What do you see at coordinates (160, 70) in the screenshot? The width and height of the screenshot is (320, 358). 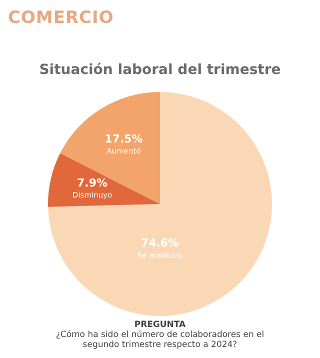 I see `chart-title: Situación laboral del trimestre` at bounding box center [160, 70].